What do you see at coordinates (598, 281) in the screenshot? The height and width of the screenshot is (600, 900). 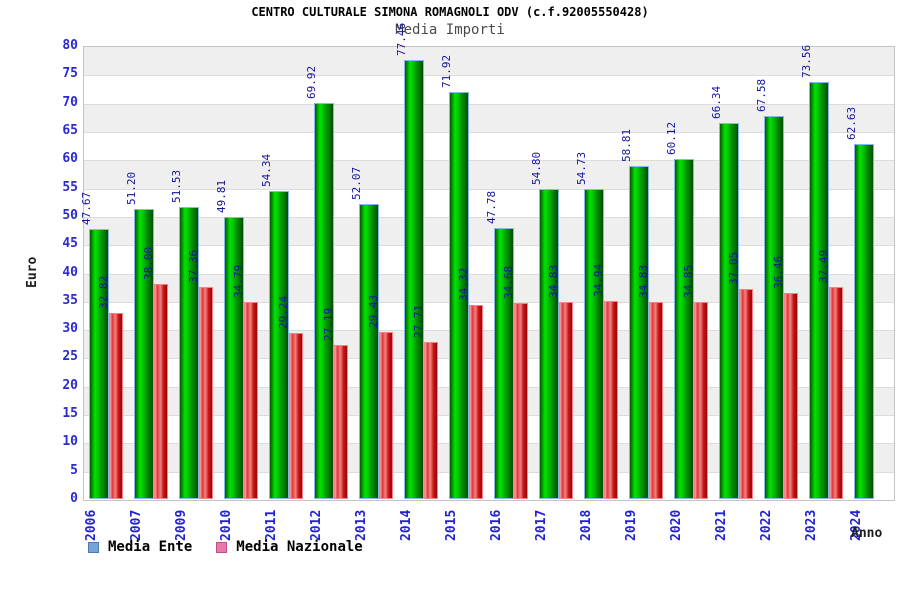 I see `bar-value-label: 34.94` at bounding box center [598, 281].